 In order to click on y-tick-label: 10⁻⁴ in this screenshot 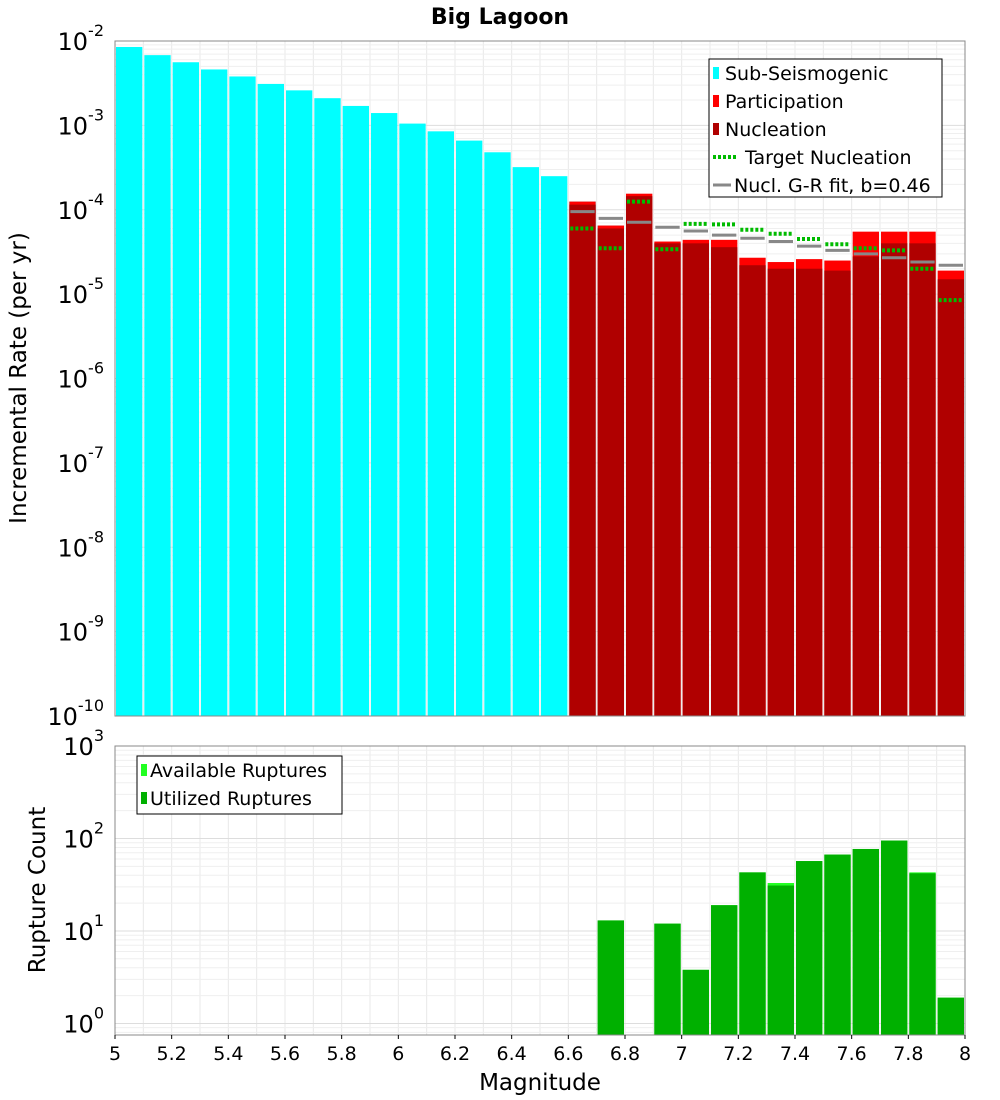, I will do `click(81, 207)`.